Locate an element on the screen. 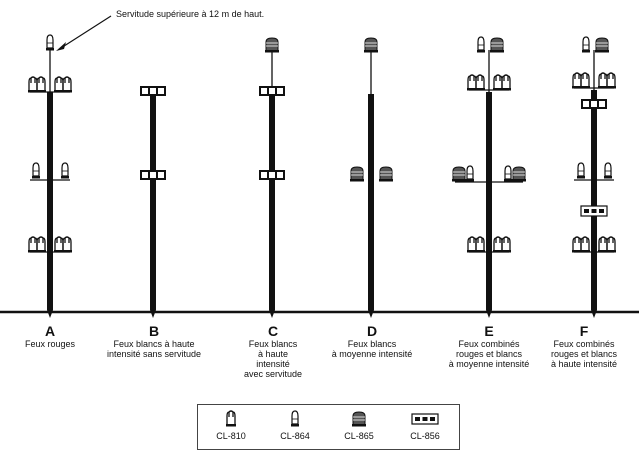 This screenshot has width=639, height=455. cl-856-light-icon is located at coordinates (425, 419).